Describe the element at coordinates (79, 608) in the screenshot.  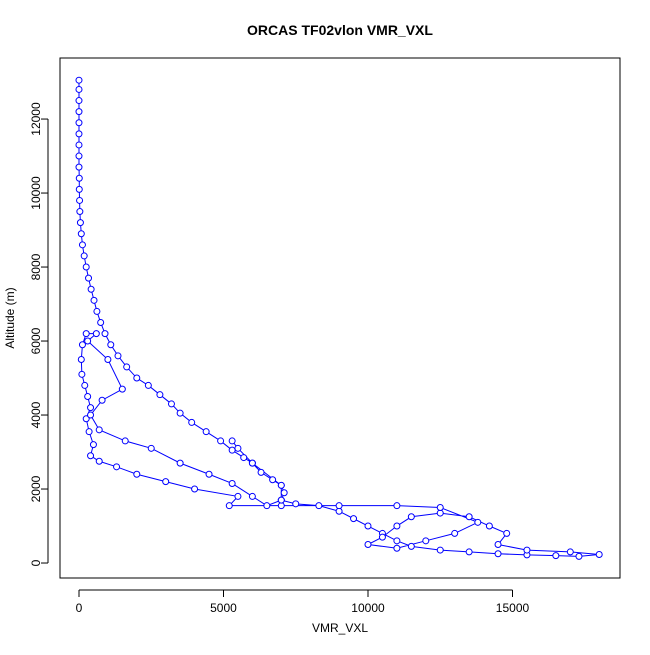
I see `x-tick-label: 0` at that location.